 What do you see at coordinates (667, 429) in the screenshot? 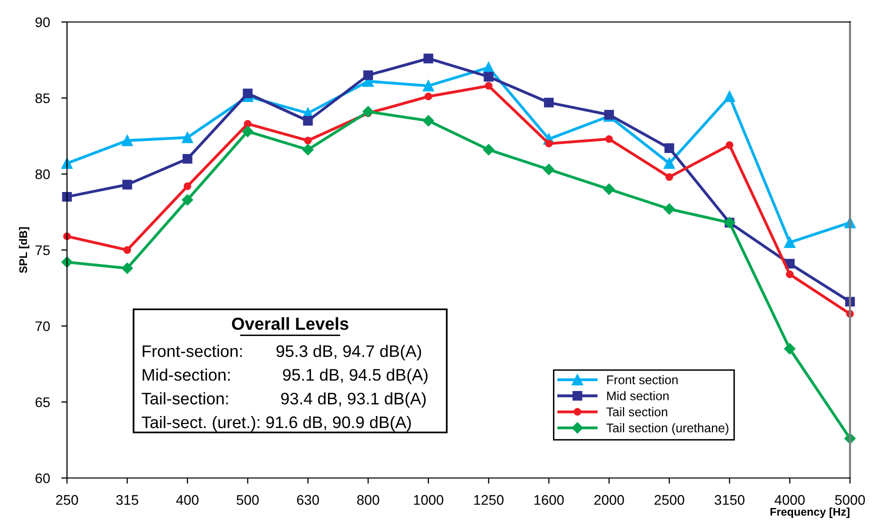
I see `legend-label: Tail section (urethane)` at bounding box center [667, 429].